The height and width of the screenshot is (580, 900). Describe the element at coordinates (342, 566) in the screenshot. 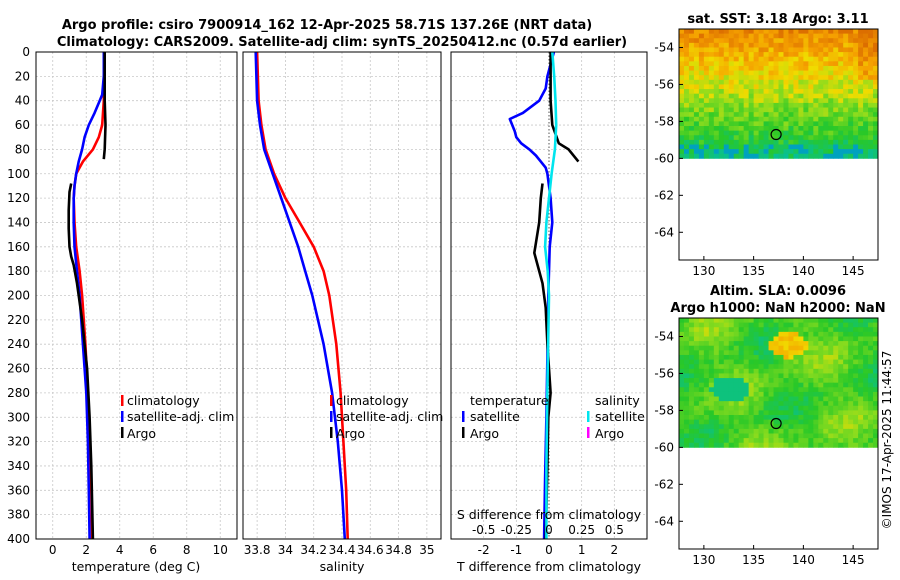

I see `salinity-xlabel: salinity` at that location.